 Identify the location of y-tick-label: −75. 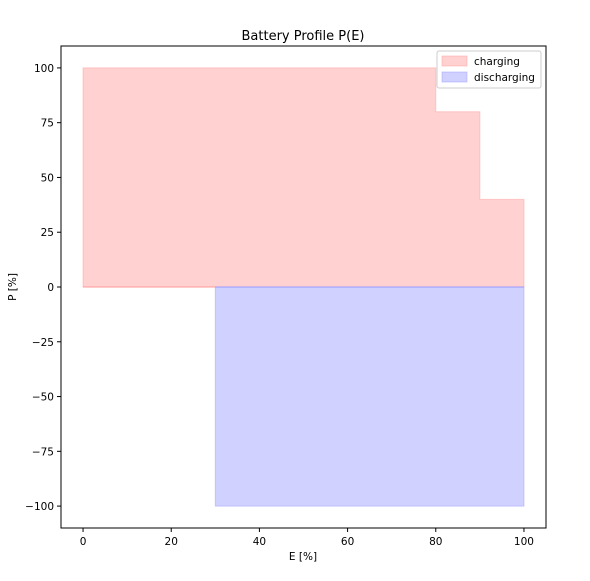
(43, 452).